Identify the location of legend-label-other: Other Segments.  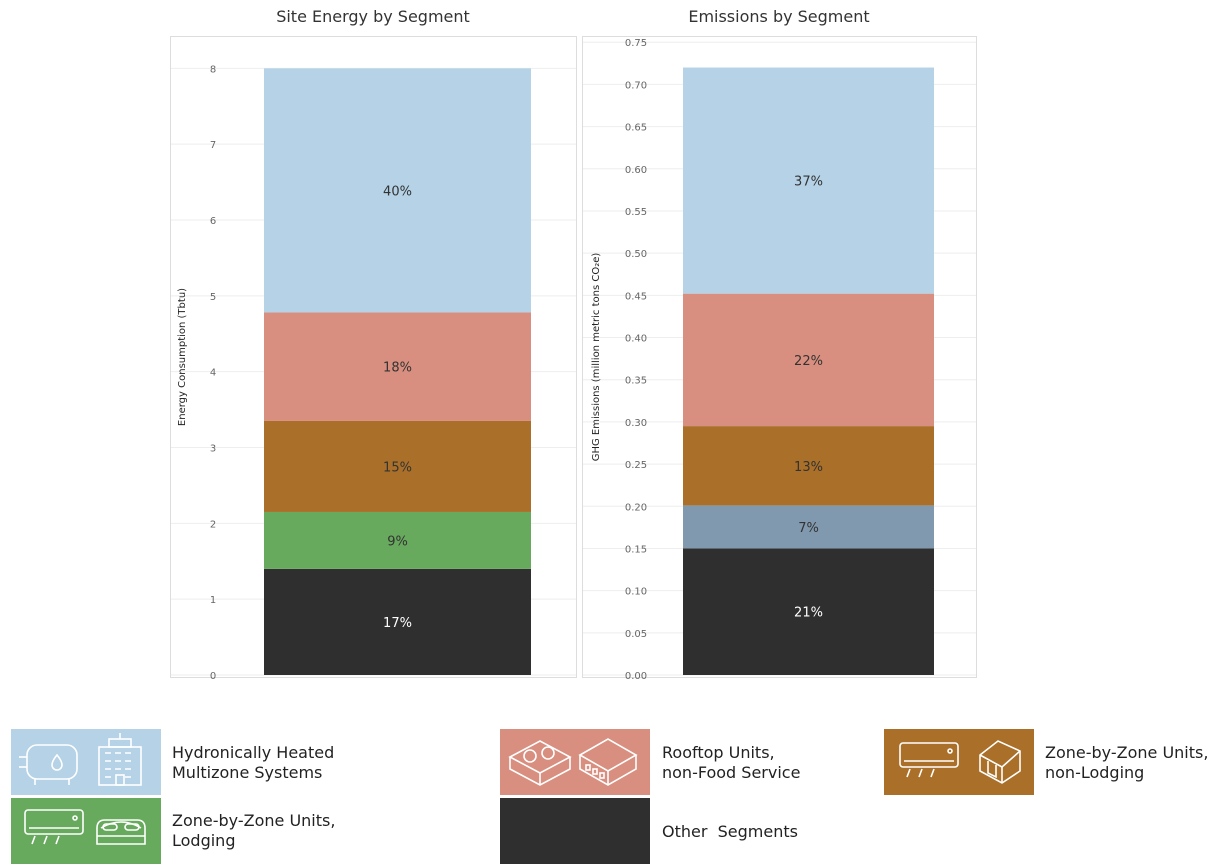
(730, 831).